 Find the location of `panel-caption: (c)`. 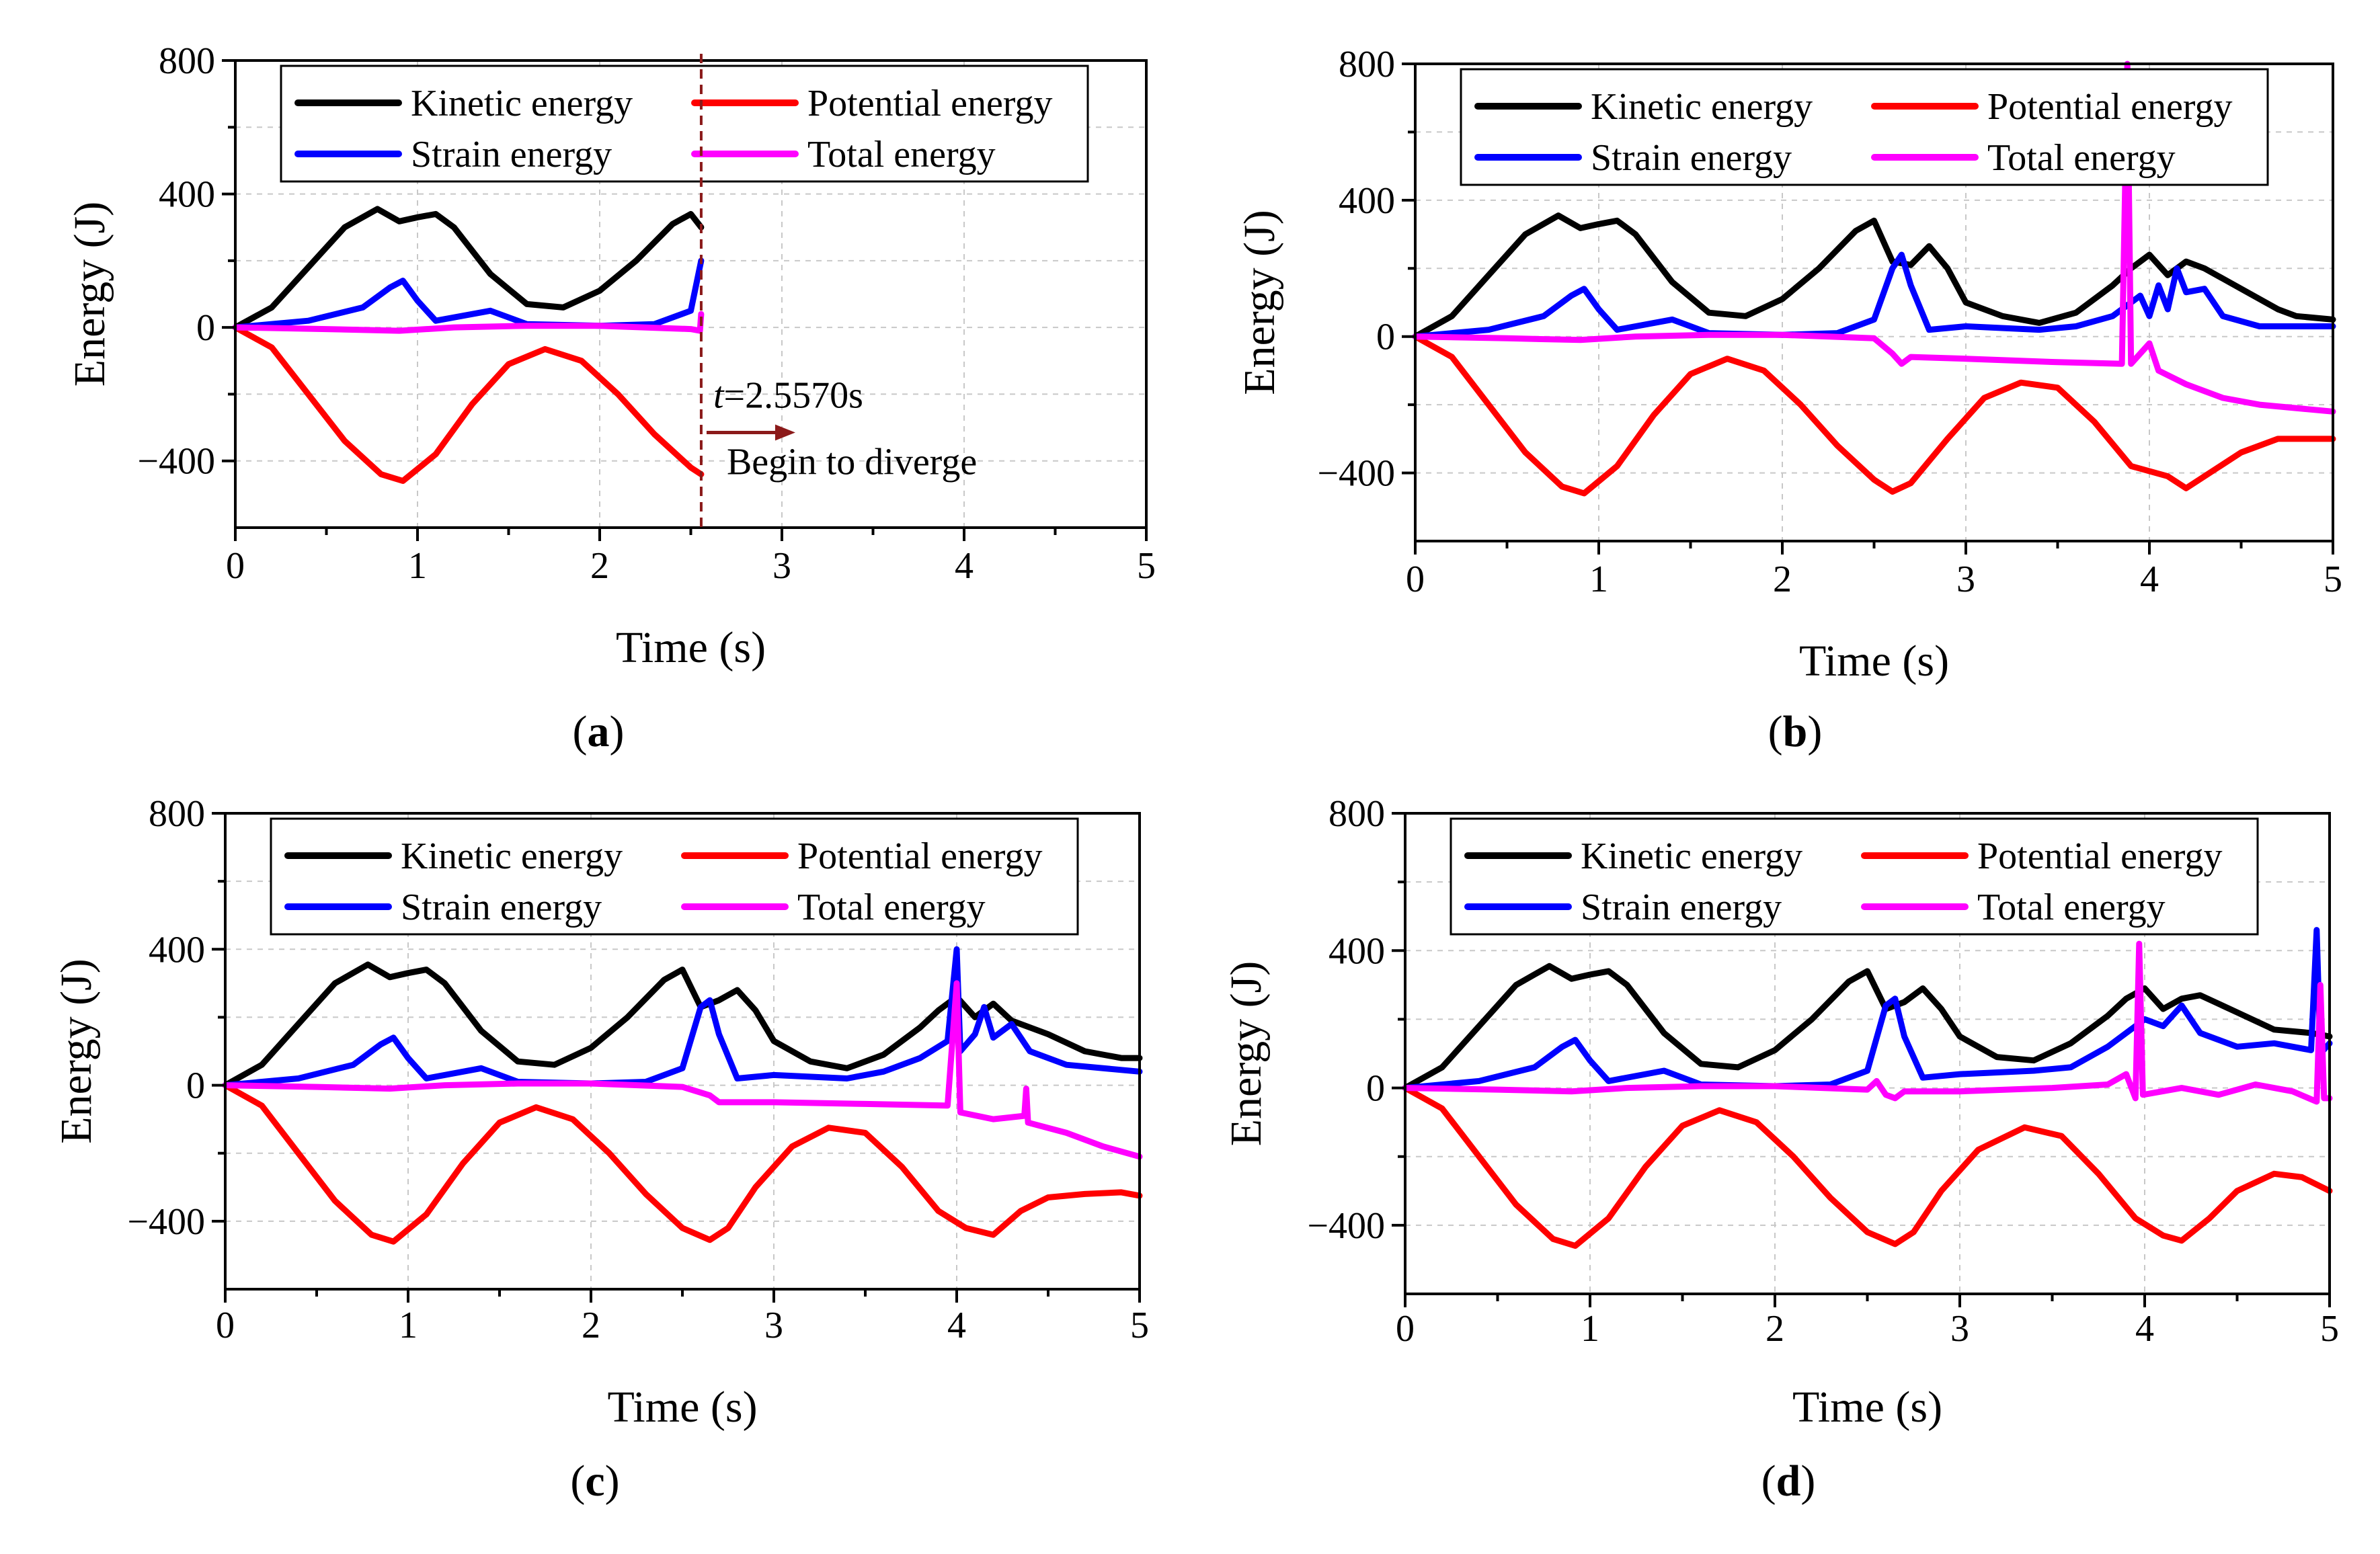

panel-caption: (c) is located at coordinates (595, 1482).